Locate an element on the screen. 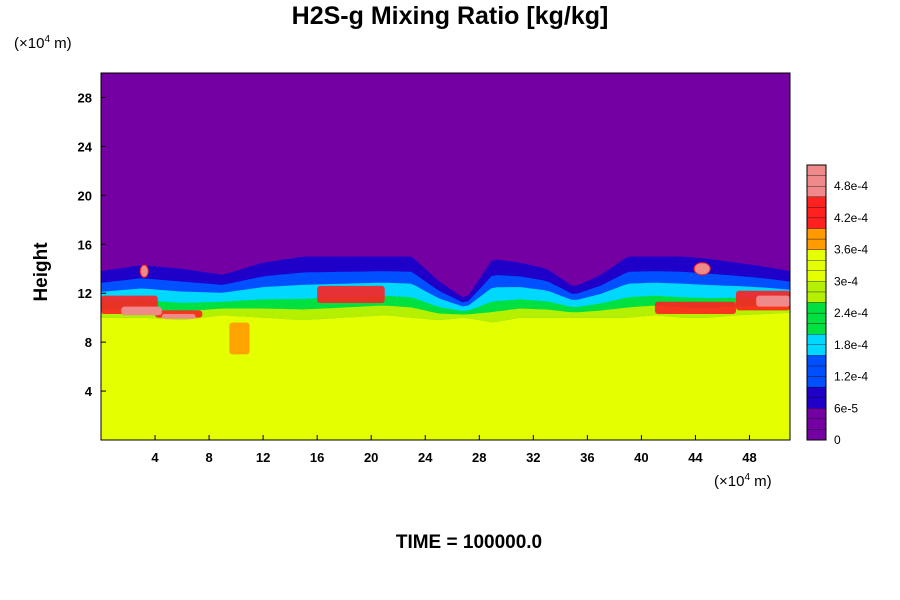 The height and width of the screenshot is (600, 900). y-tick-label: 20 is located at coordinates (85, 195).